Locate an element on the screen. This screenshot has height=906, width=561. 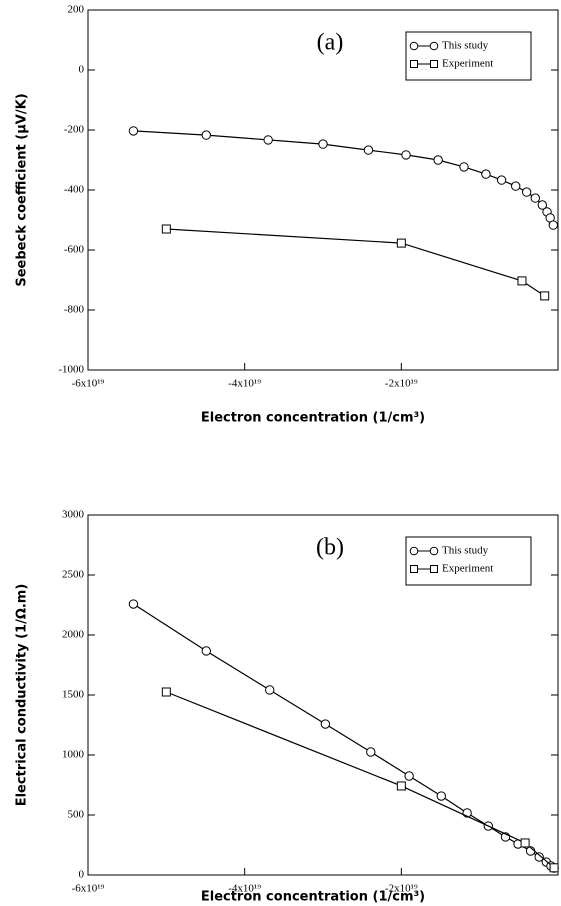
y-tick-label: 1000 is located at coordinates (73, 755).